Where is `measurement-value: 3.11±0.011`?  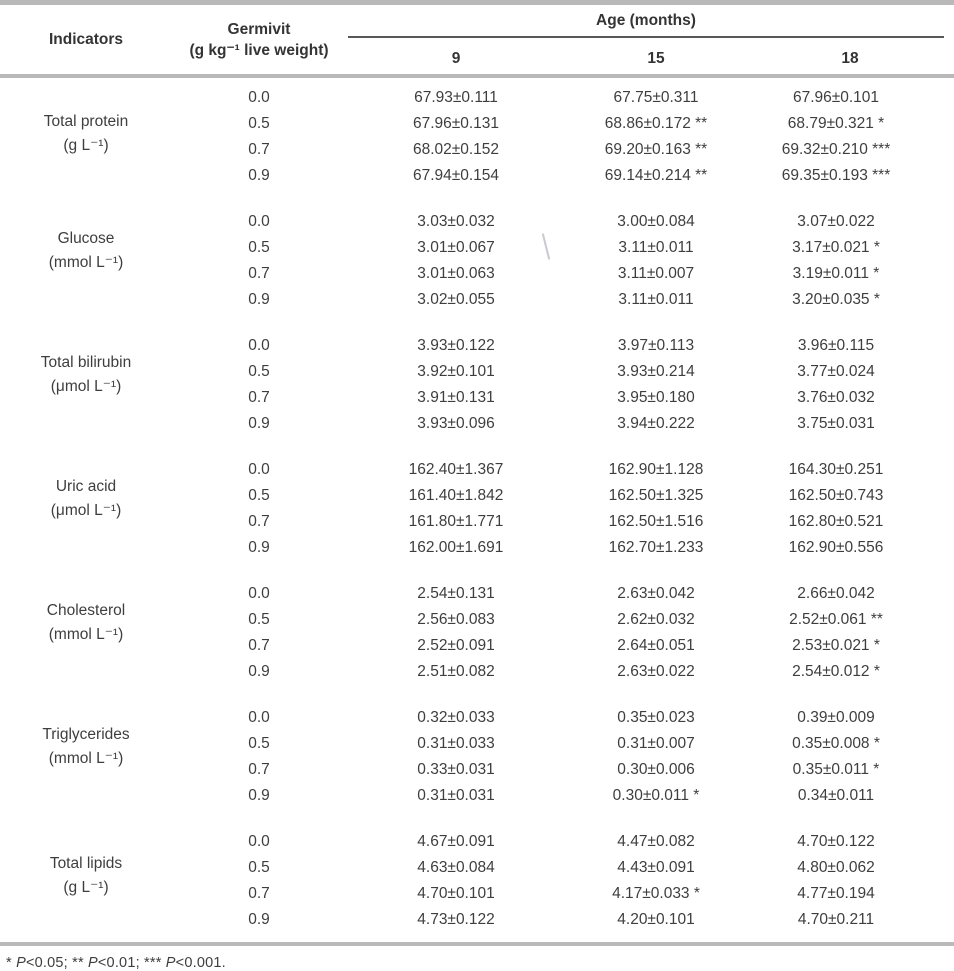 measurement-value: 3.11±0.011 is located at coordinates (656, 247).